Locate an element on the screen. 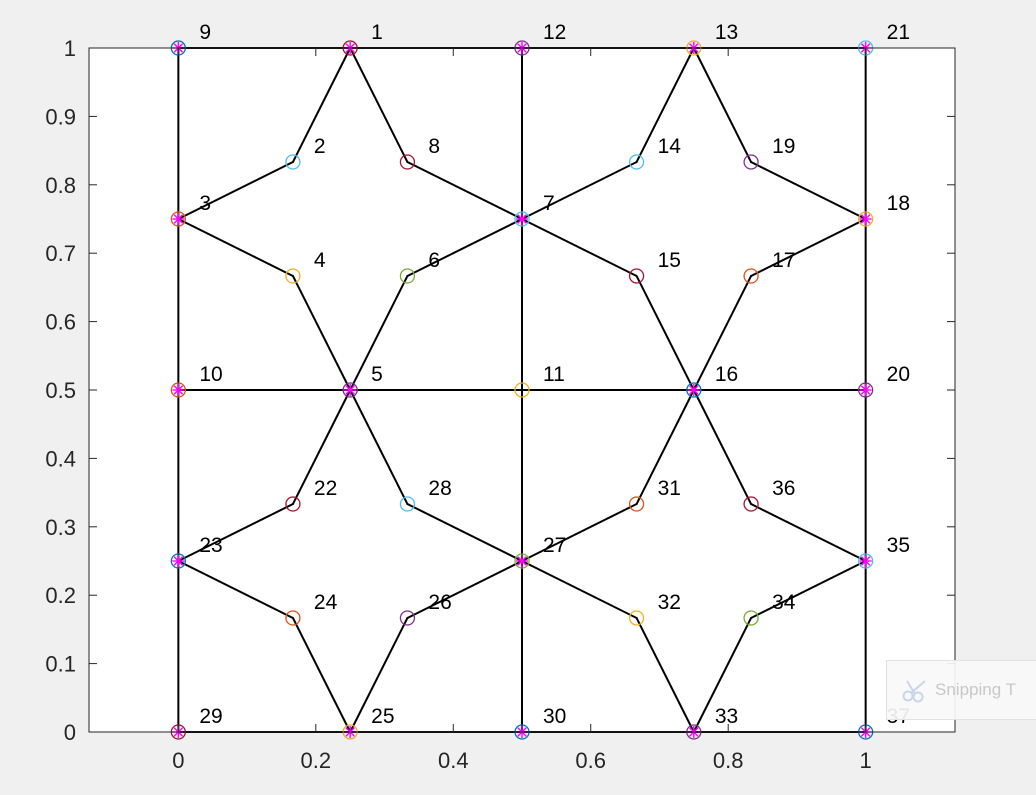 The width and height of the screenshot is (1036, 795). point-label-17: 17 is located at coordinates (783, 260).